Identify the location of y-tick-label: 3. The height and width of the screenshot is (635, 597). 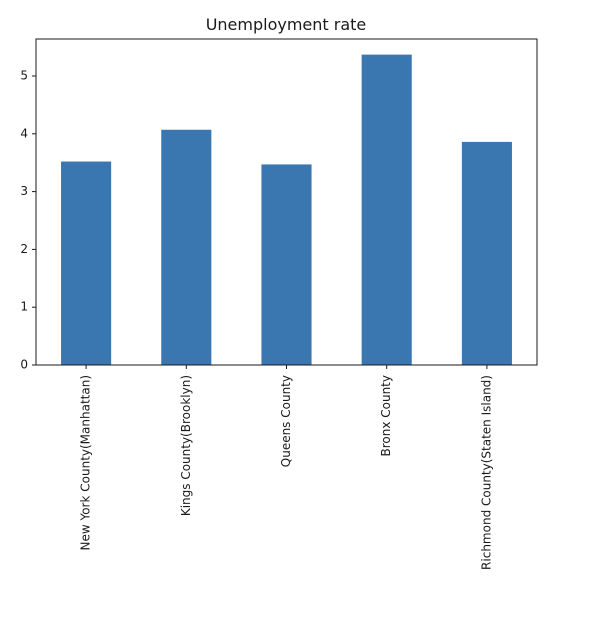
(24, 191).